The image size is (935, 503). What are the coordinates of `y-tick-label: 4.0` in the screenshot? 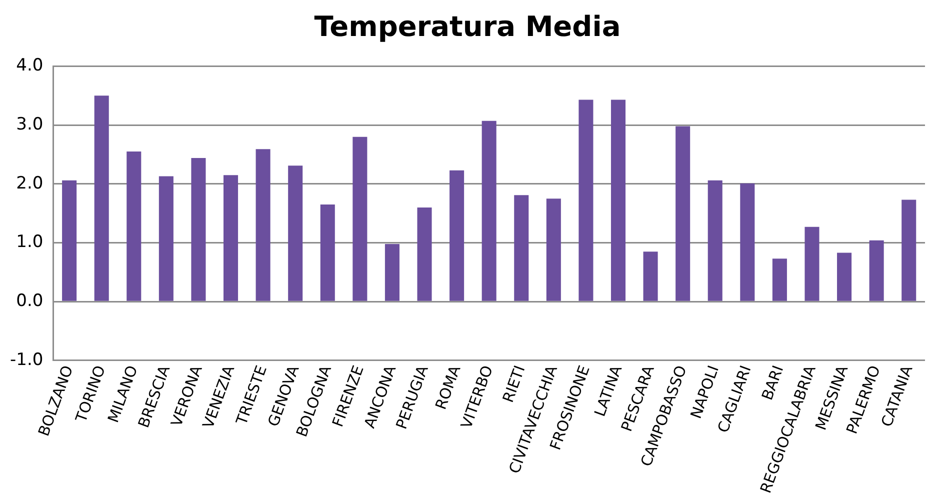 It's located at (30, 66).